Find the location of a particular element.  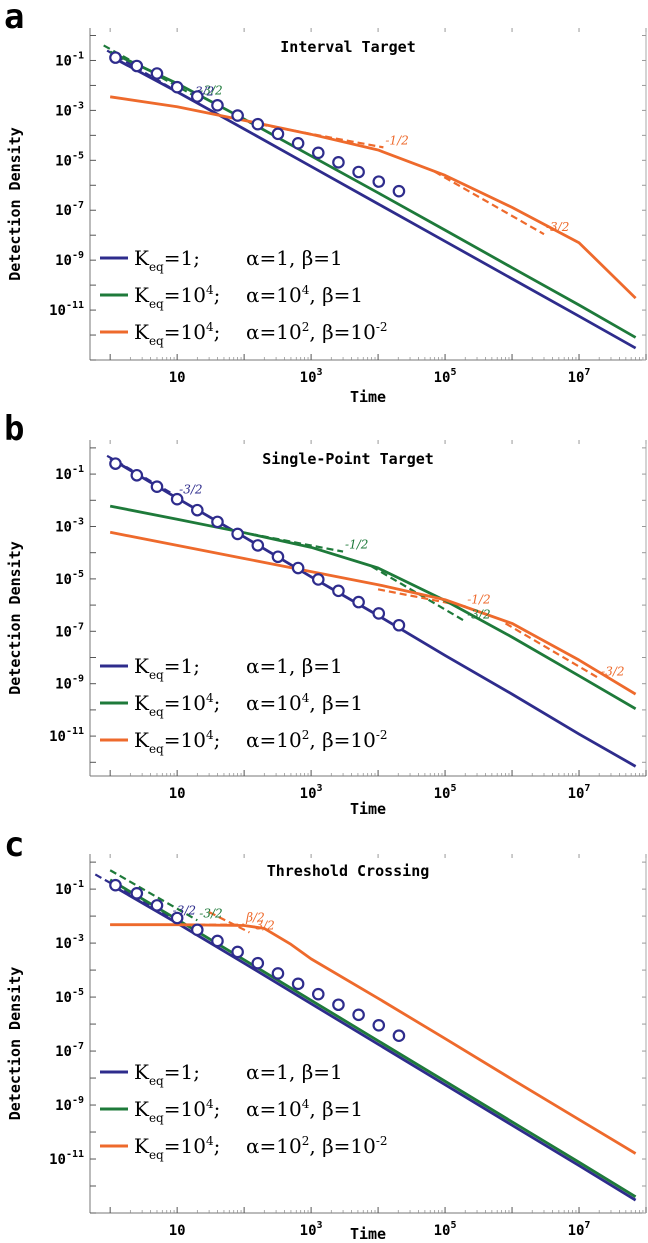

series-line-green is located at coordinates (373, 607).